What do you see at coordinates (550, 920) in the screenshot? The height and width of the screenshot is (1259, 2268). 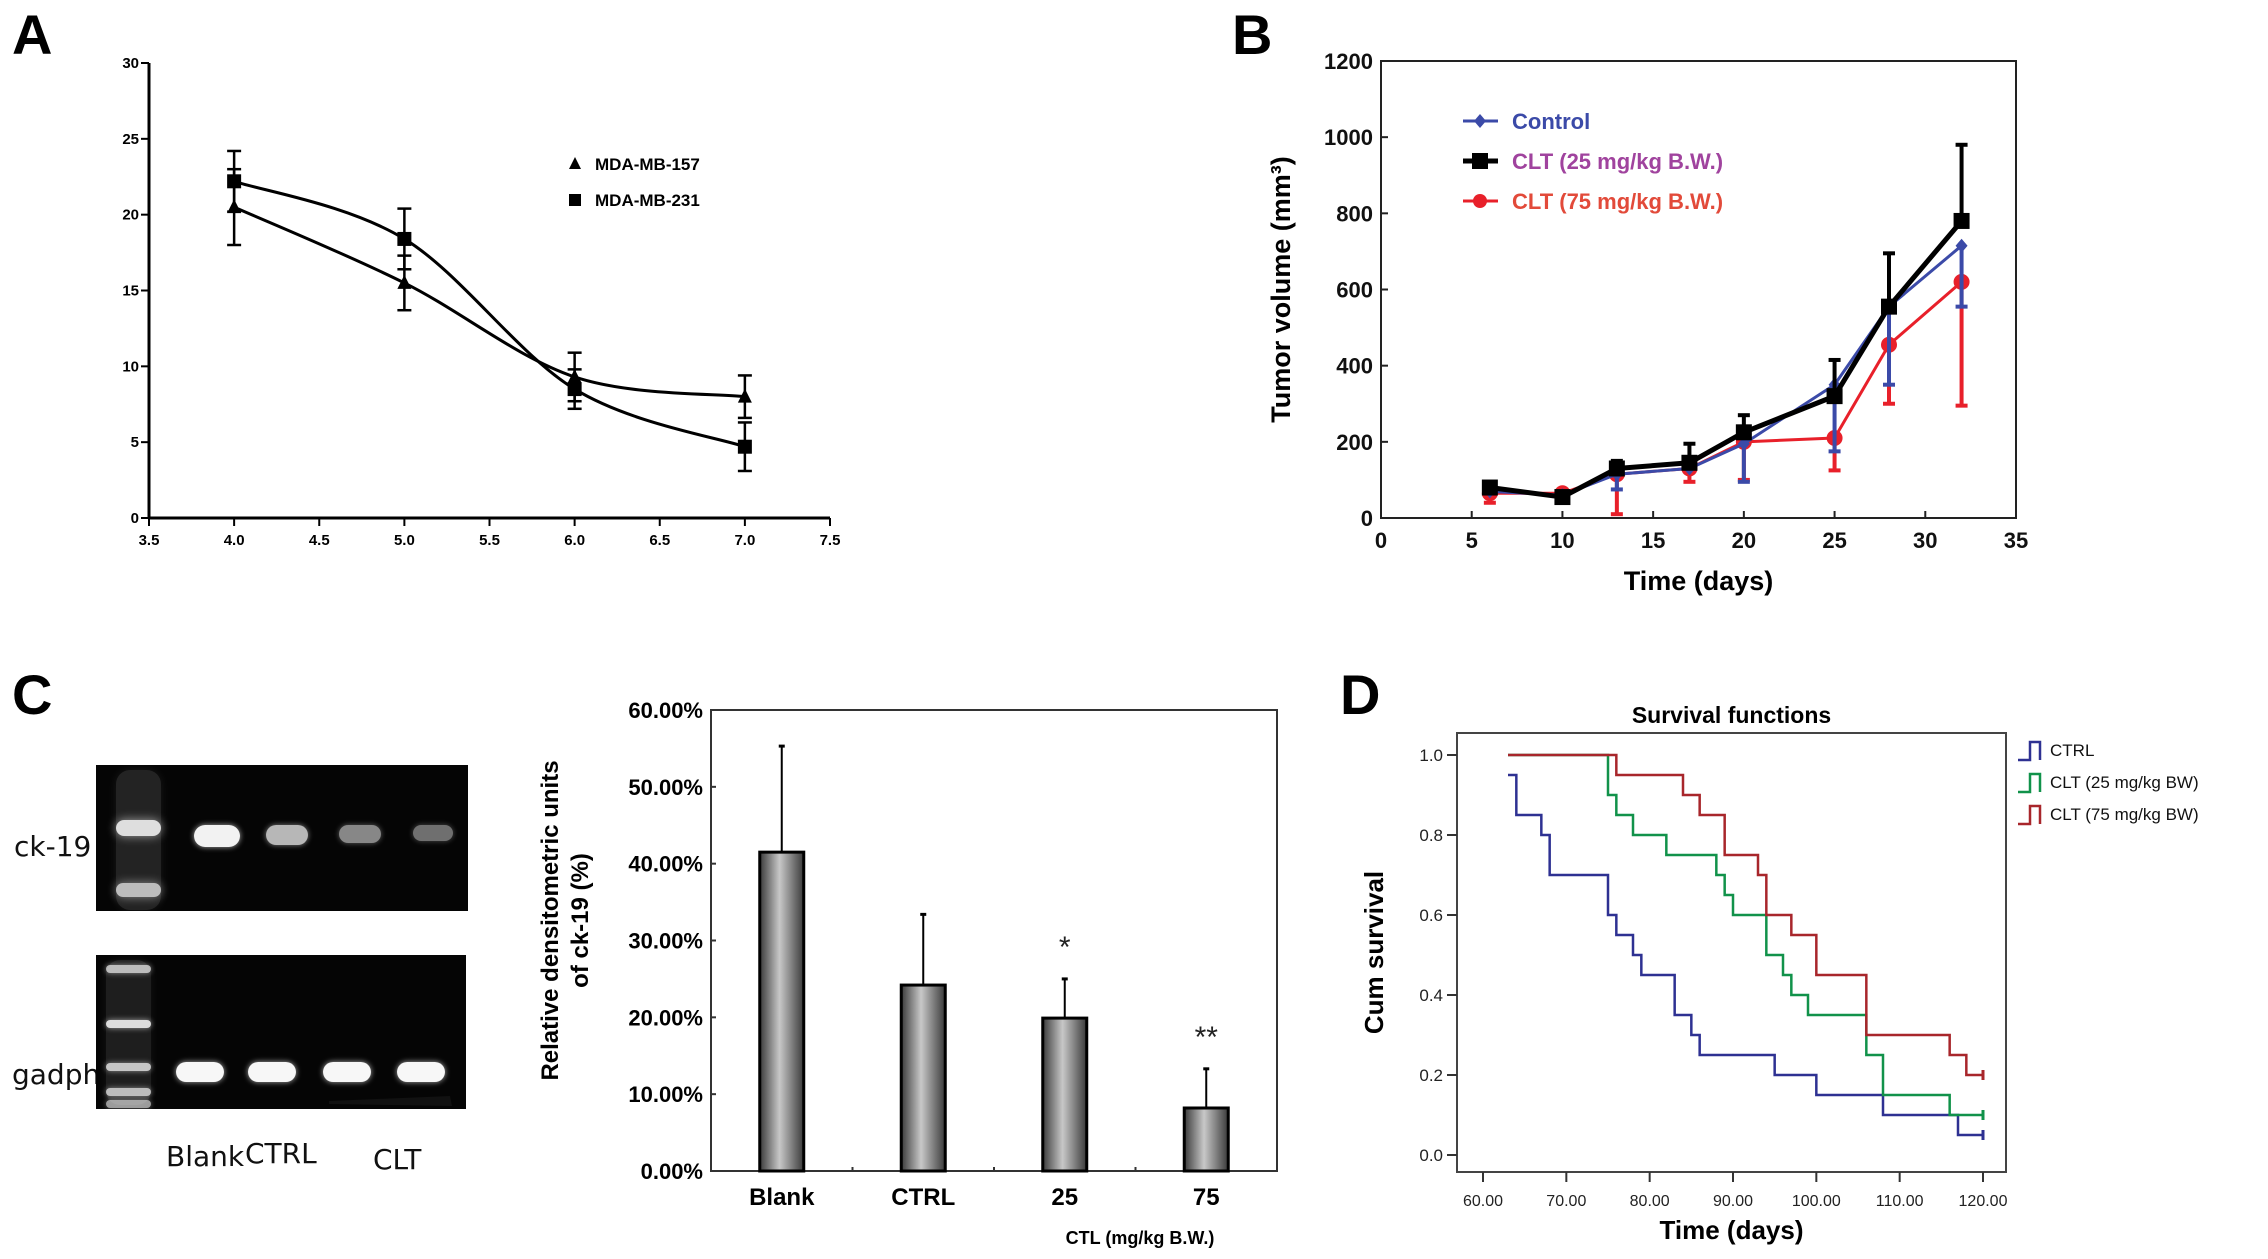 I see `y-axis-title-line: Relative densitometric units` at bounding box center [550, 920].